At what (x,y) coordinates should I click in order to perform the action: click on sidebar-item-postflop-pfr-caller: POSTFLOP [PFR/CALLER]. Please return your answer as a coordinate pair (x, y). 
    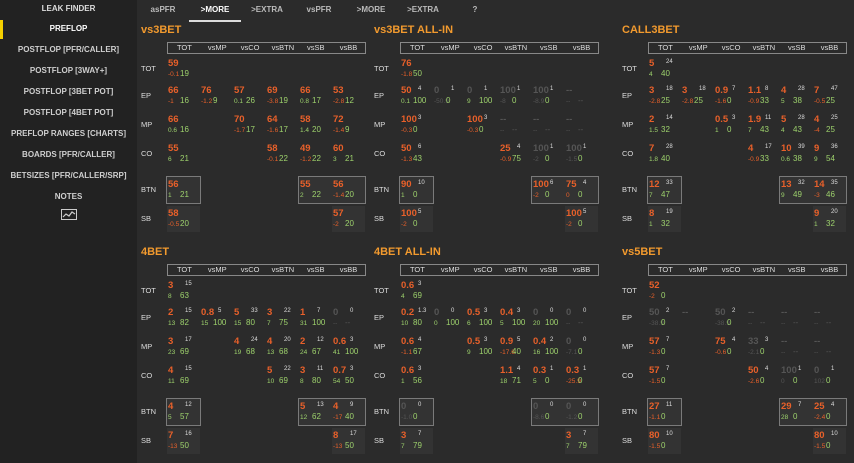
    Looking at the image, I should click on (68, 49).